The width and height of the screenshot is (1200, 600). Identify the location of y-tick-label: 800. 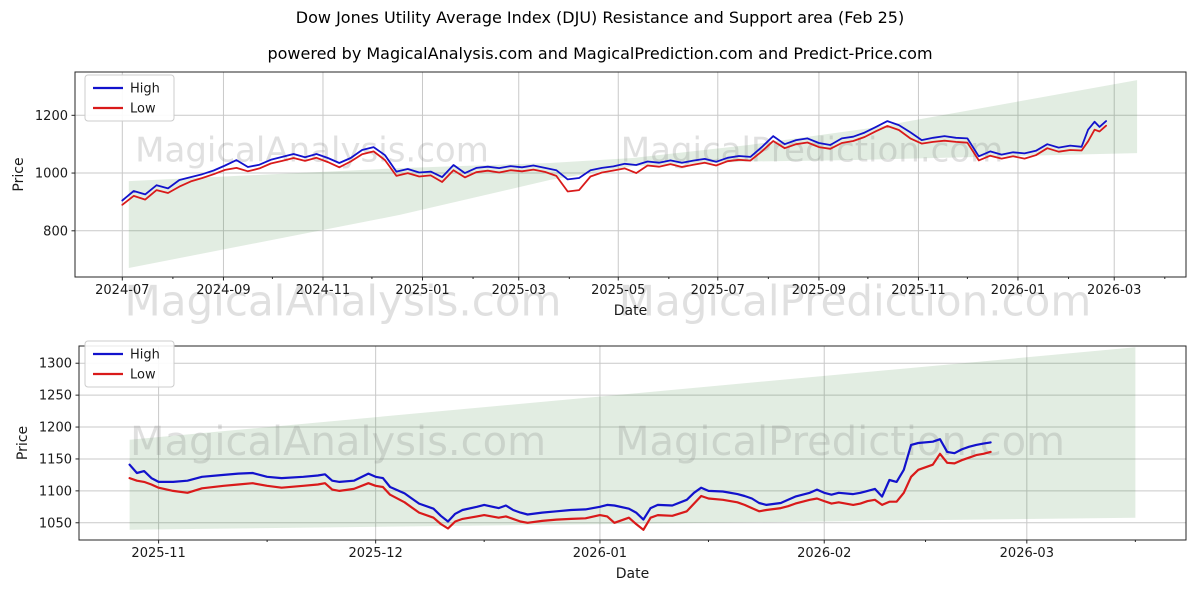
(55, 231).